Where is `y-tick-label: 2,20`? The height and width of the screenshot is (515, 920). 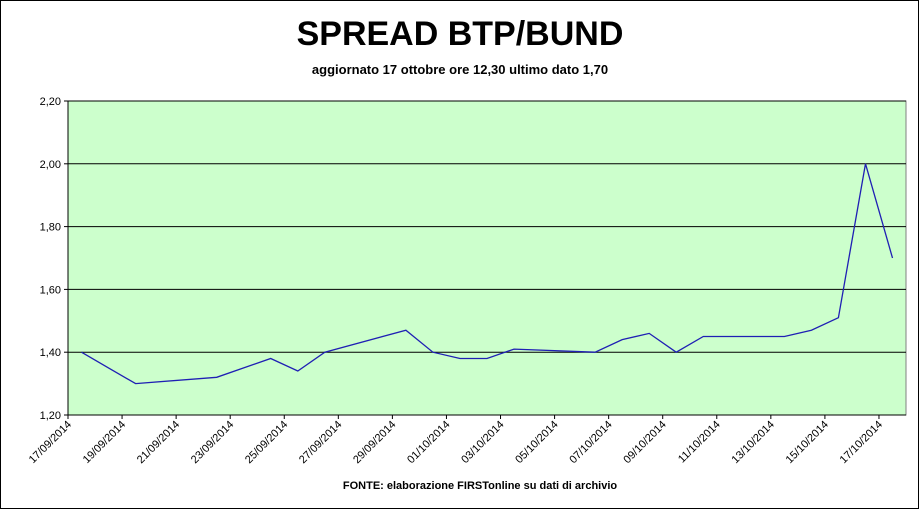
y-tick-label: 2,20 is located at coordinates (50, 102).